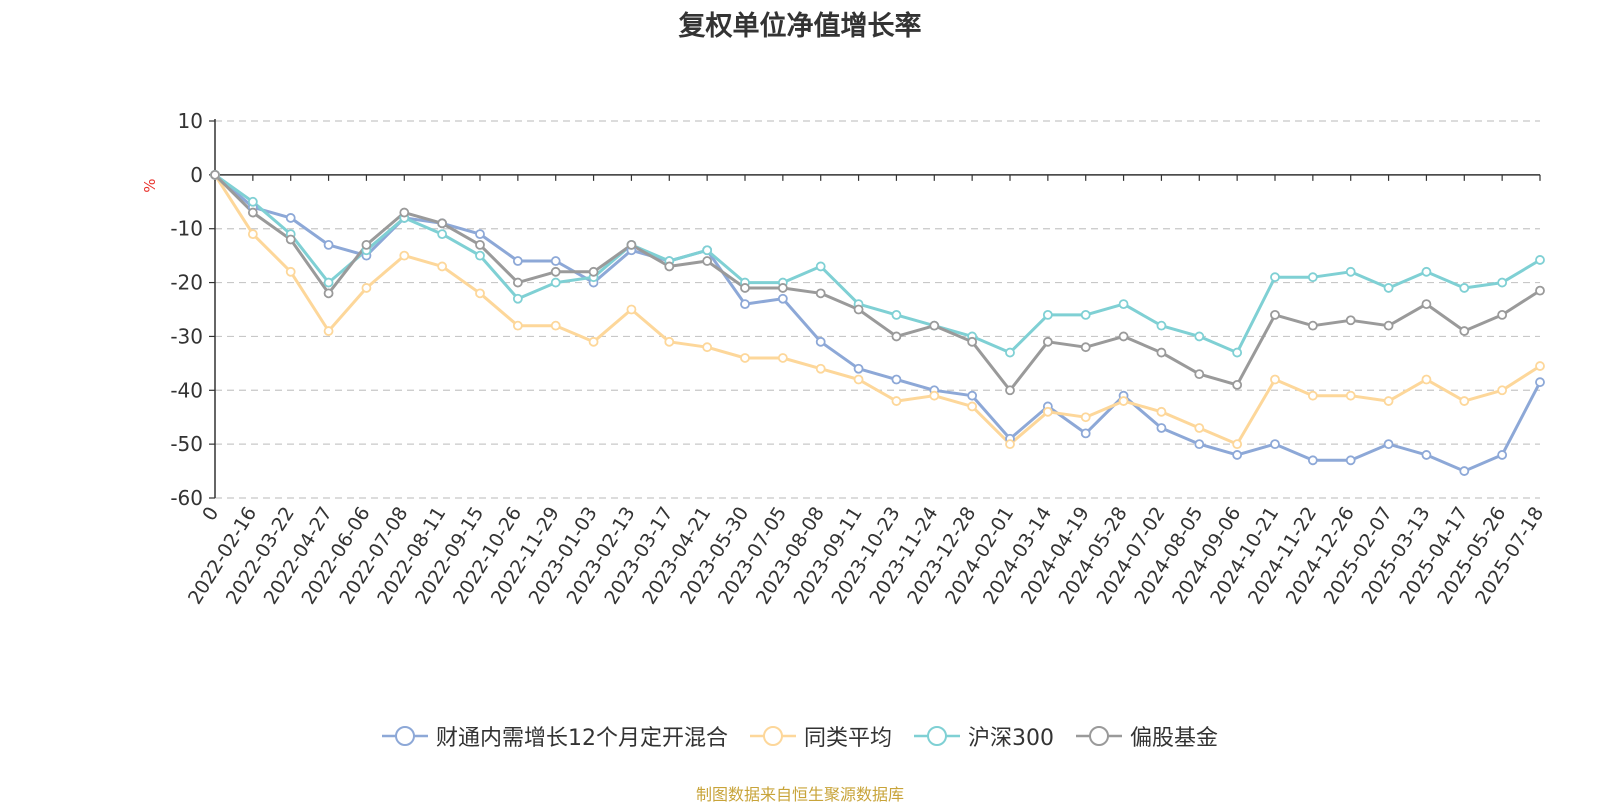  What do you see at coordinates (820, 736) in the screenshot?
I see `legend-item: 同类平均` at bounding box center [820, 736].